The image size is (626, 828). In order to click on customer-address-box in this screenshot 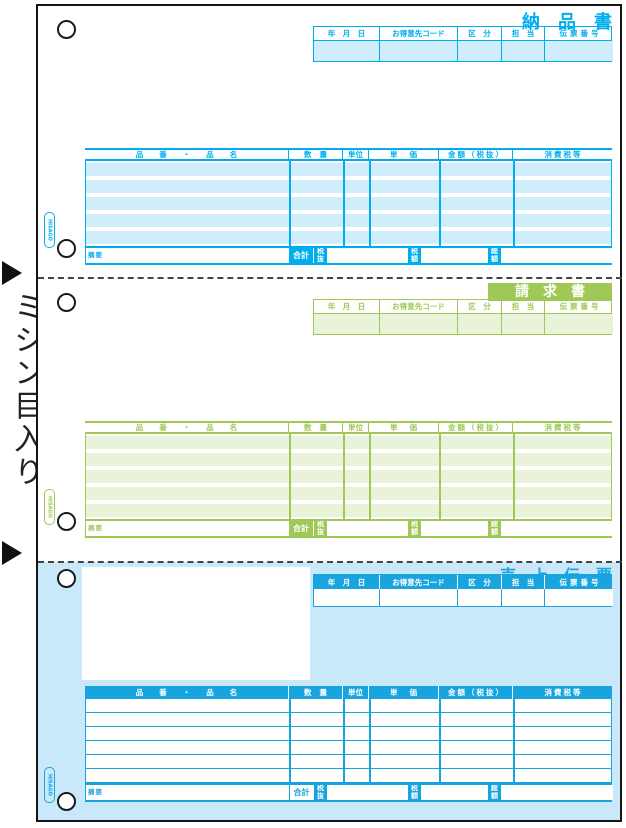, I will do `click(196, 623)`.